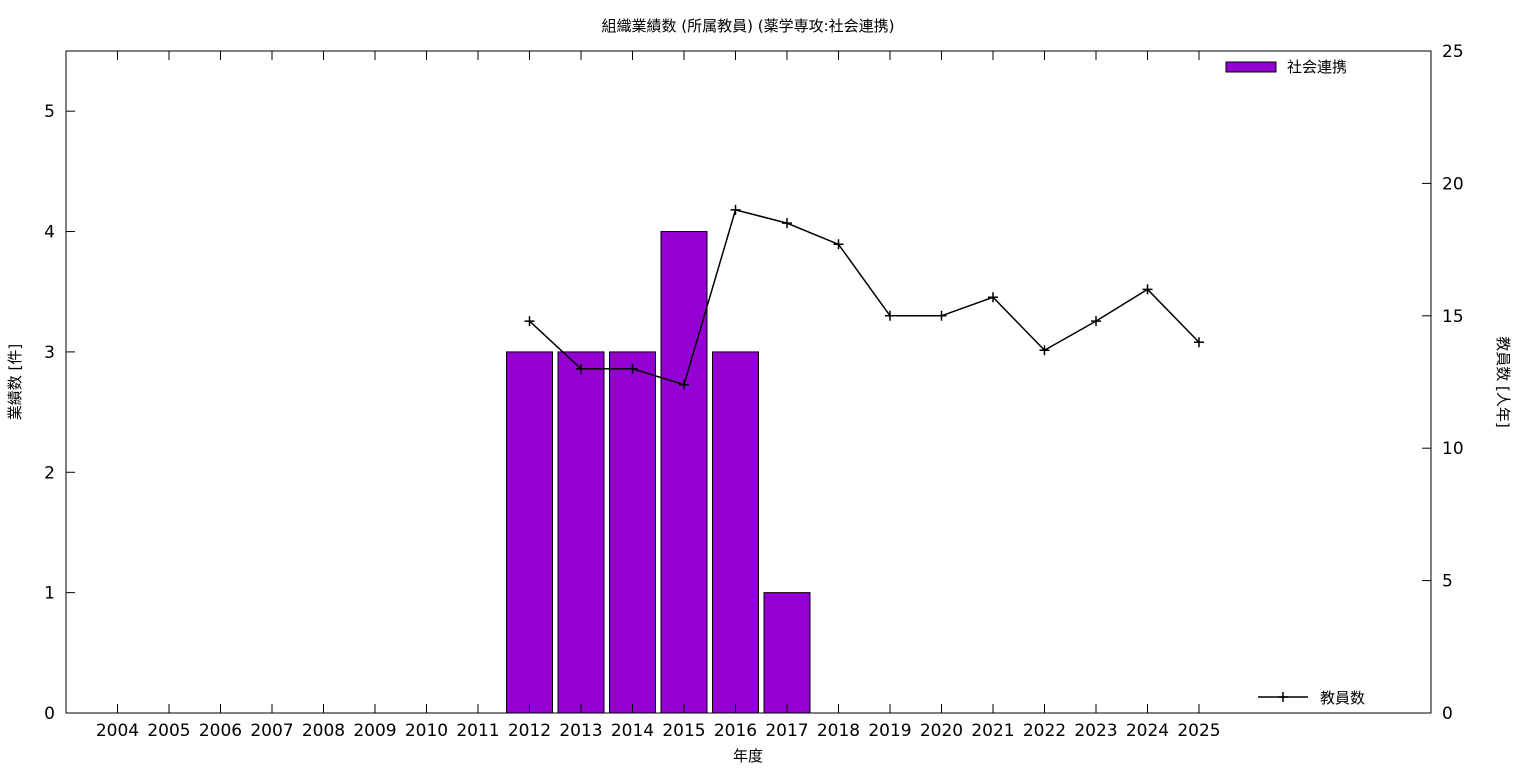 This screenshot has height=768, width=1536. I want to click on x-tick-label: 2005, so click(168, 731).